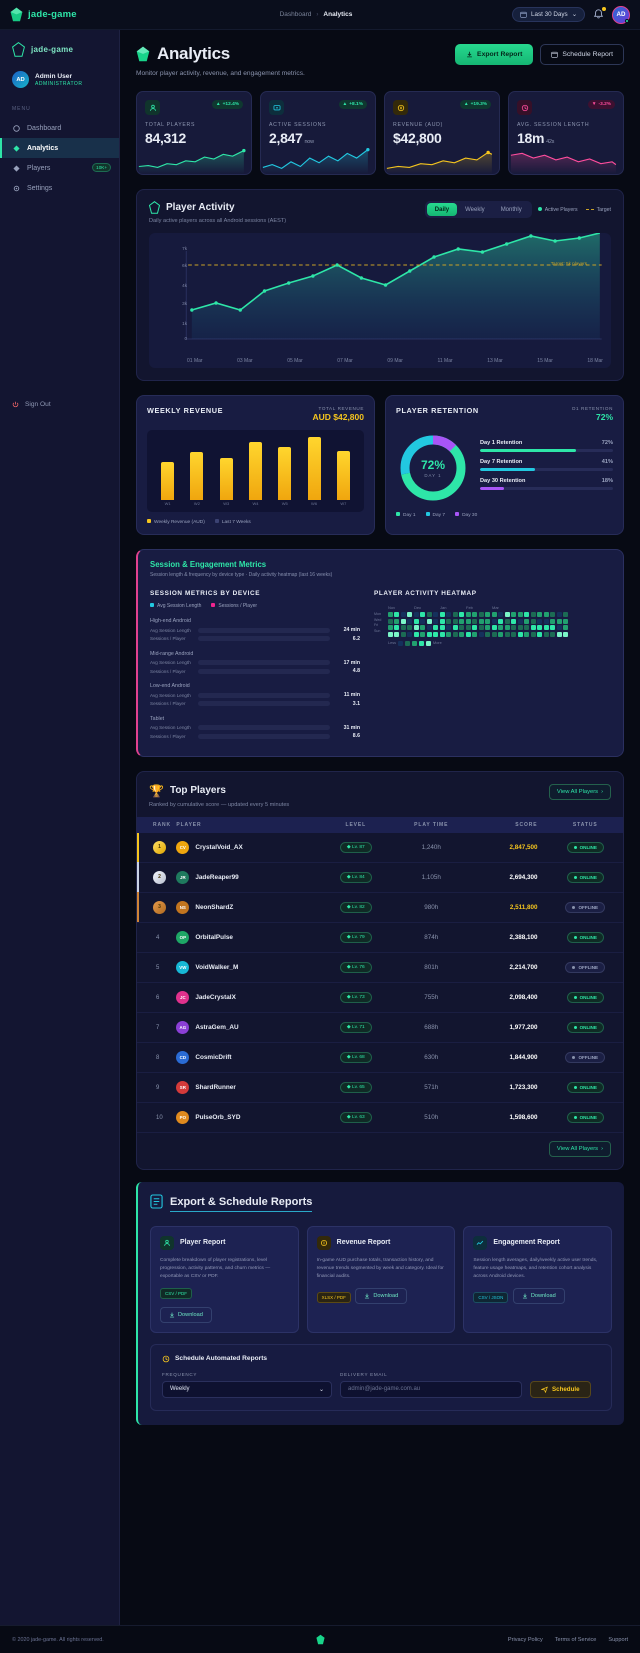  Describe the element at coordinates (579, 791) in the screenshot. I see `view-all-players-button: View All Players ›` at that location.